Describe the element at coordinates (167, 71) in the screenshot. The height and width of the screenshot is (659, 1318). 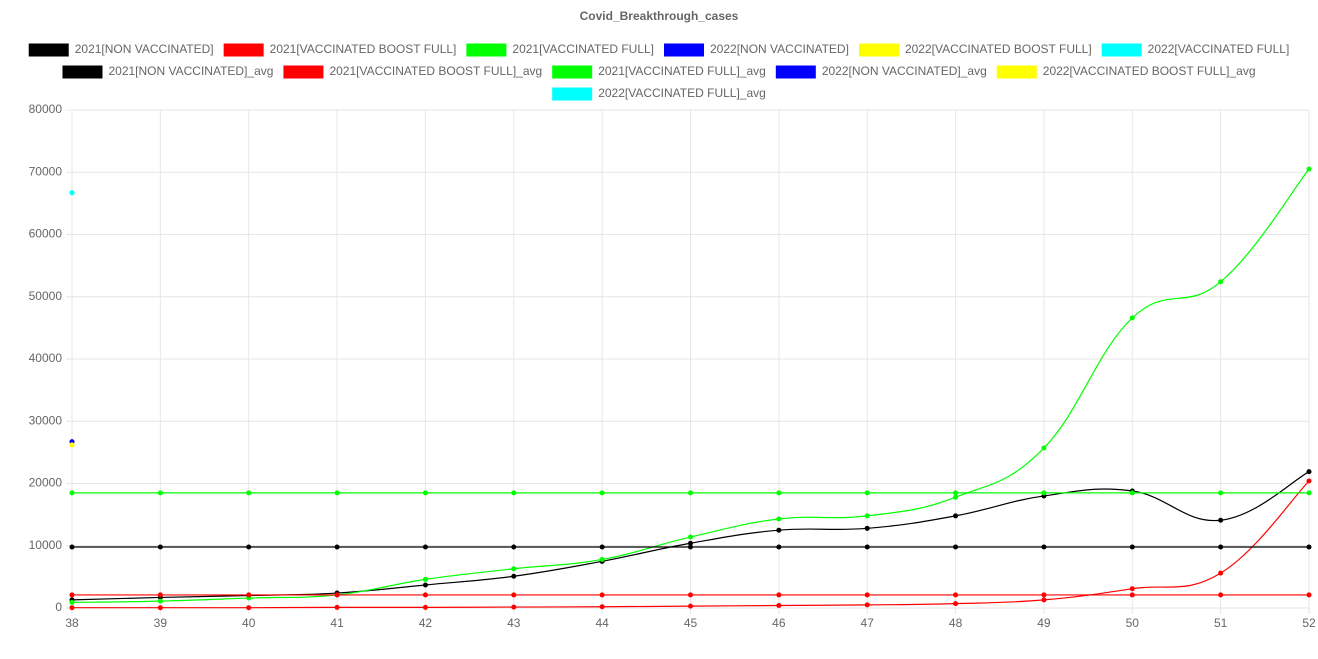
I see `legend-item: 2021[NON VACCINATED]_avg` at that location.